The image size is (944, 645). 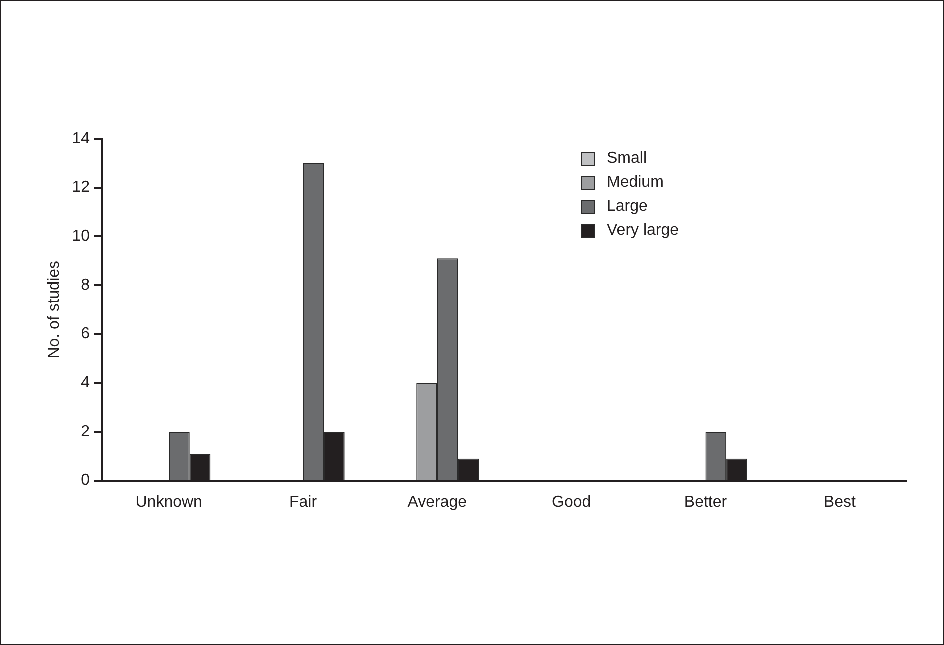 What do you see at coordinates (85, 383) in the screenshot?
I see `y-tick-label: 4` at bounding box center [85, 383].